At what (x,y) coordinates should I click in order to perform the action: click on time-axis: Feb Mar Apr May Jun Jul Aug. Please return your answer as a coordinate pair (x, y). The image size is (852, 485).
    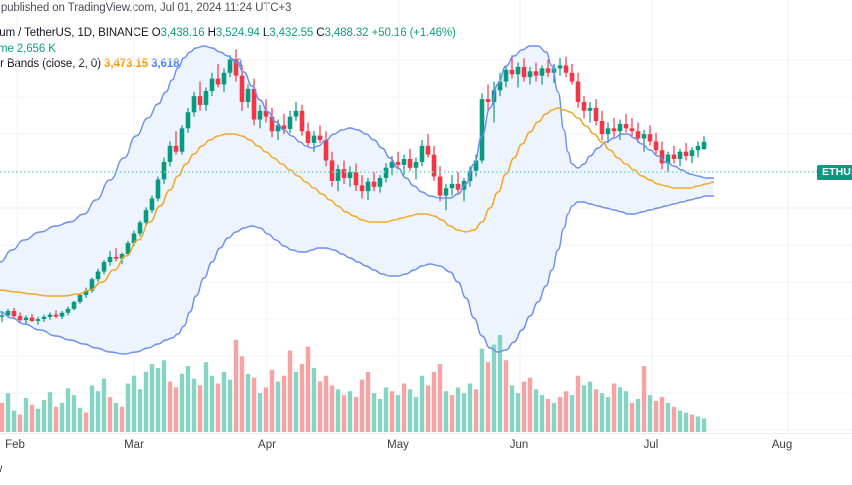
    Looking at the image, I should click on (426, 446).